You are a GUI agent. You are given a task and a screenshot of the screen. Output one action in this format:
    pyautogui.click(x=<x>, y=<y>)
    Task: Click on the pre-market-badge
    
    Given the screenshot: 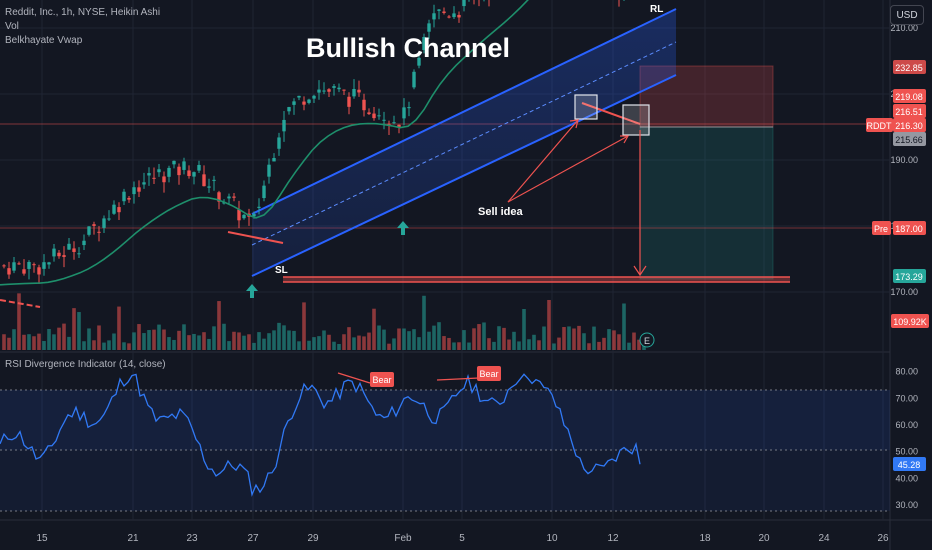 What is the action you would take?
    pyautogui.click(x=881, y=228)
    